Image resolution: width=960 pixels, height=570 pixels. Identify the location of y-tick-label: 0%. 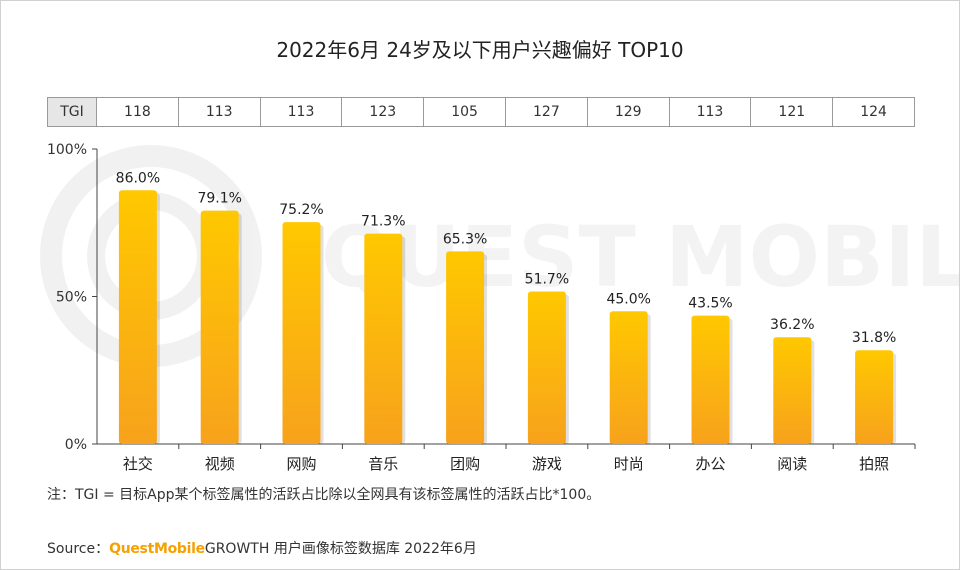
(76, 445).